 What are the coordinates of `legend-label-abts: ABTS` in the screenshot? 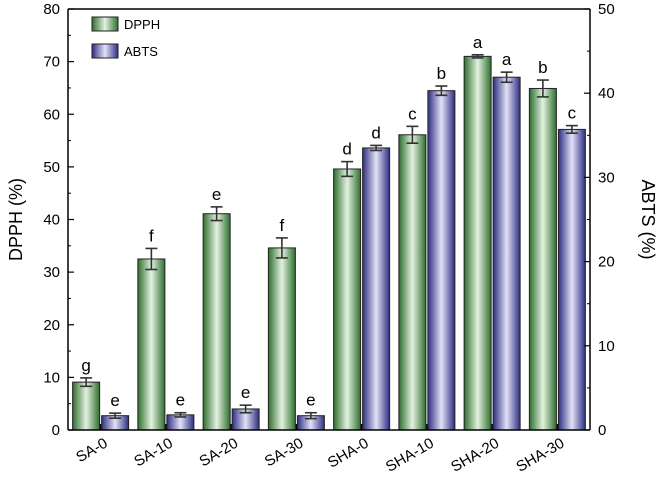 It's located at (141, 51).